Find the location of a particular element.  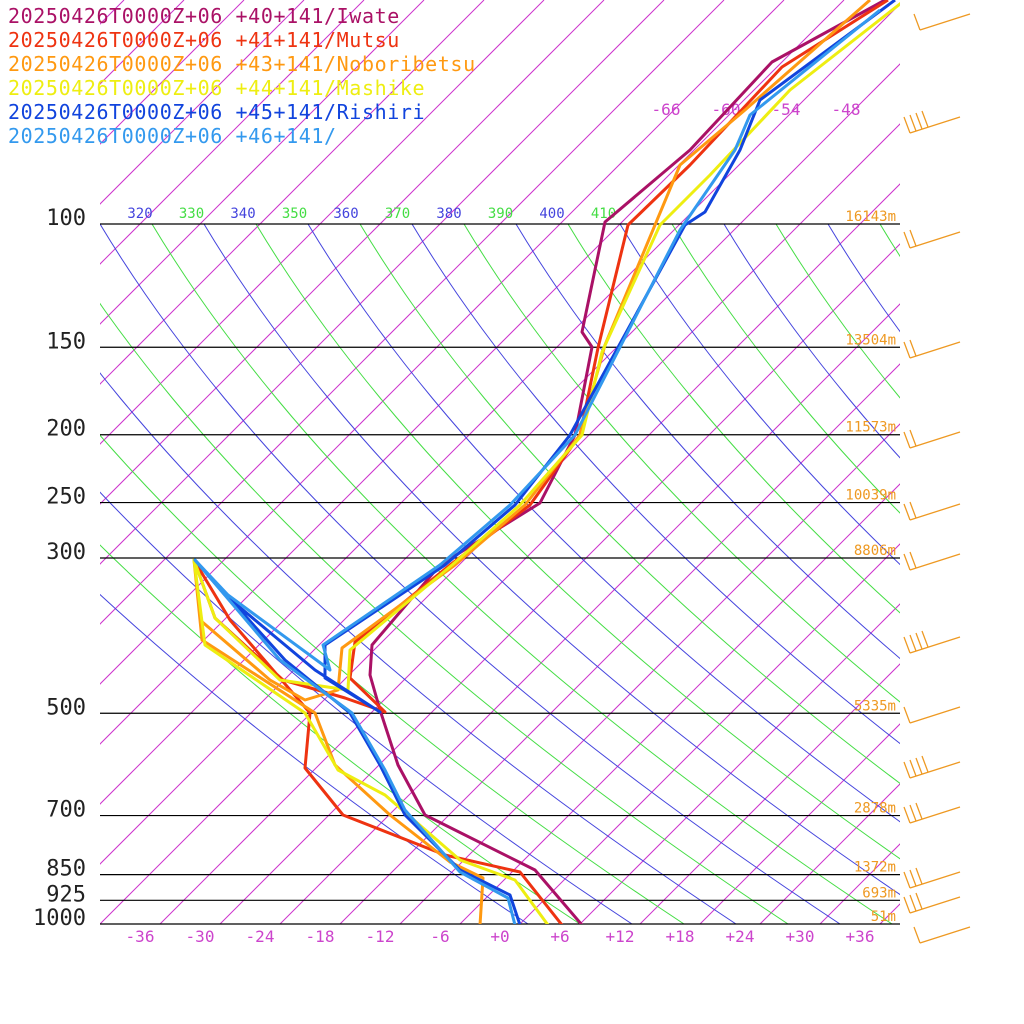

theta-label-330: 330 is located at coordinates (191, 214).